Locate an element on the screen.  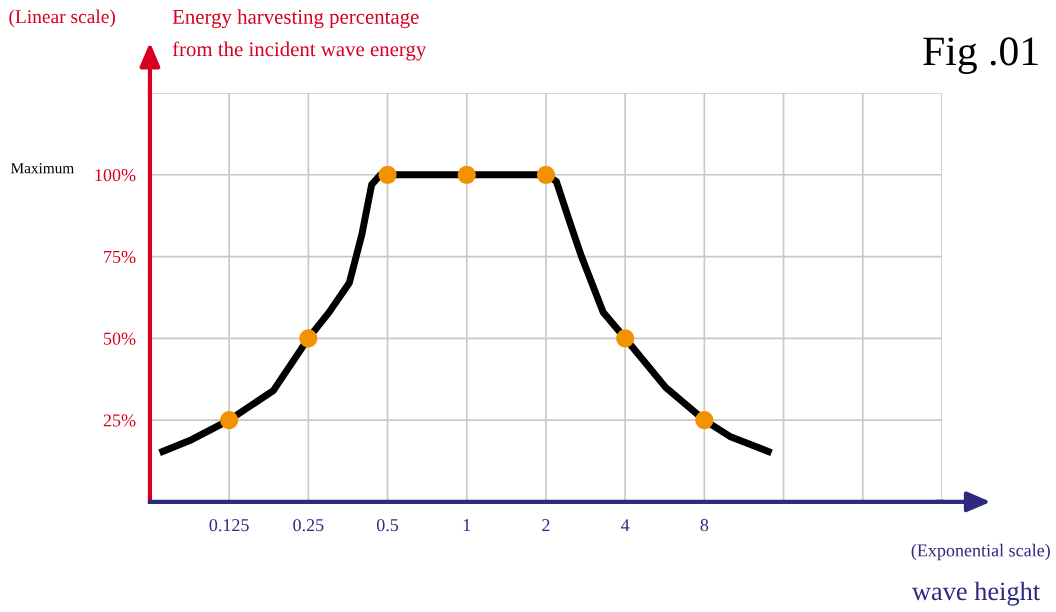
y-tick-label: 75% is located at coordinates (120, 257).